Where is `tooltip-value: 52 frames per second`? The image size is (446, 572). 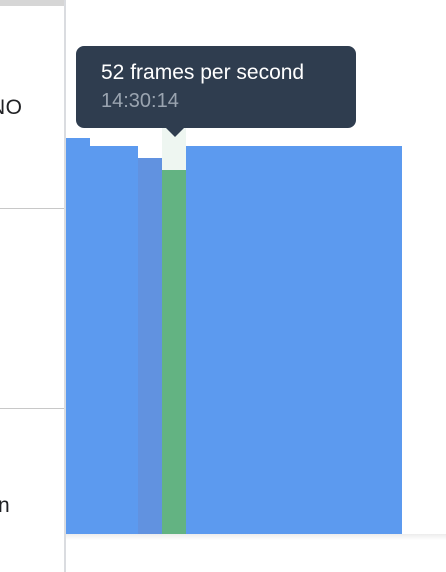 tooltip-value: 52 frames per second is located at coordinates (203, 72).